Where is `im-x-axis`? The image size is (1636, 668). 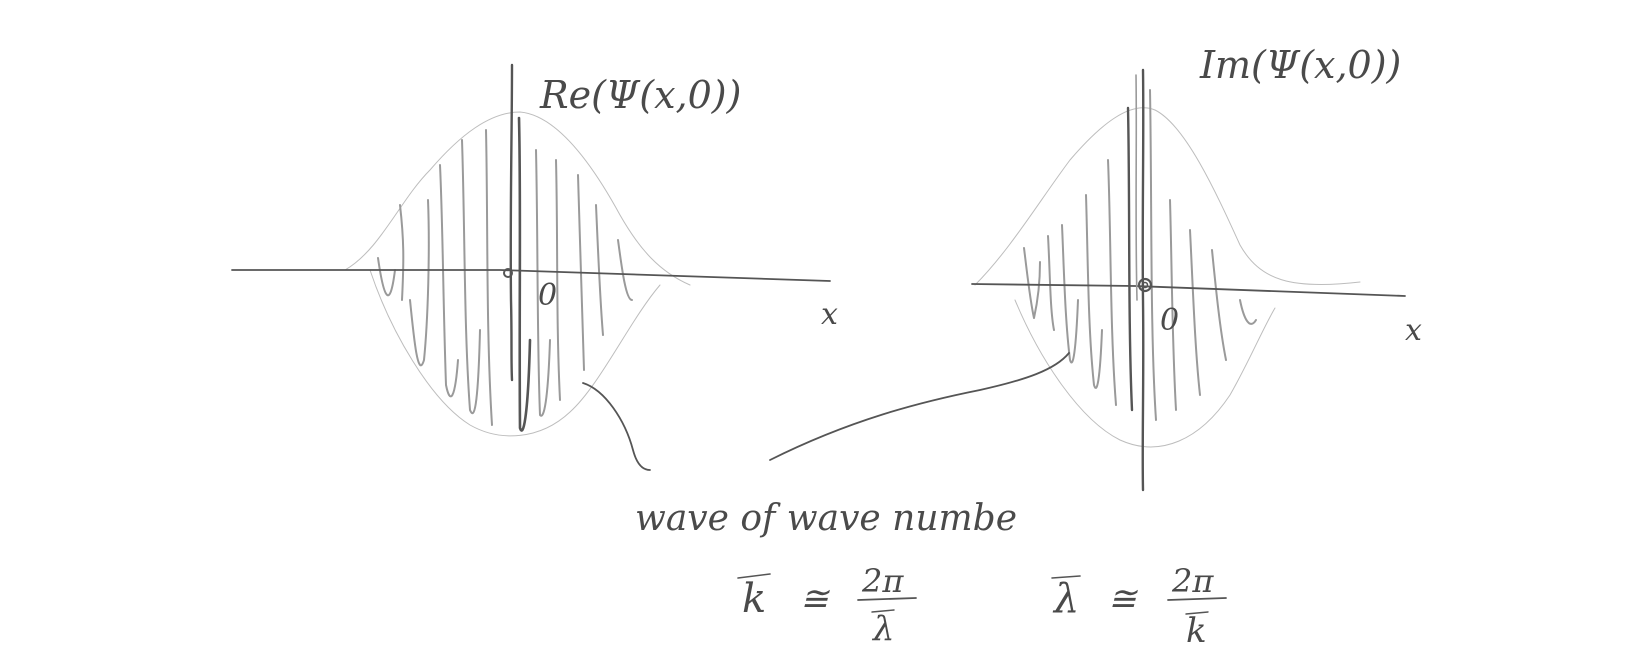 im-x-axis is located at coordinates (1188, 290).